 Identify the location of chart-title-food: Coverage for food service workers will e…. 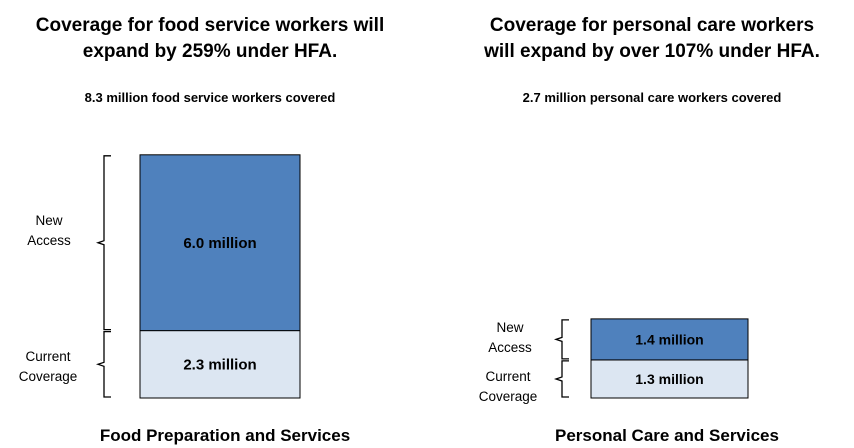
(210, 38).